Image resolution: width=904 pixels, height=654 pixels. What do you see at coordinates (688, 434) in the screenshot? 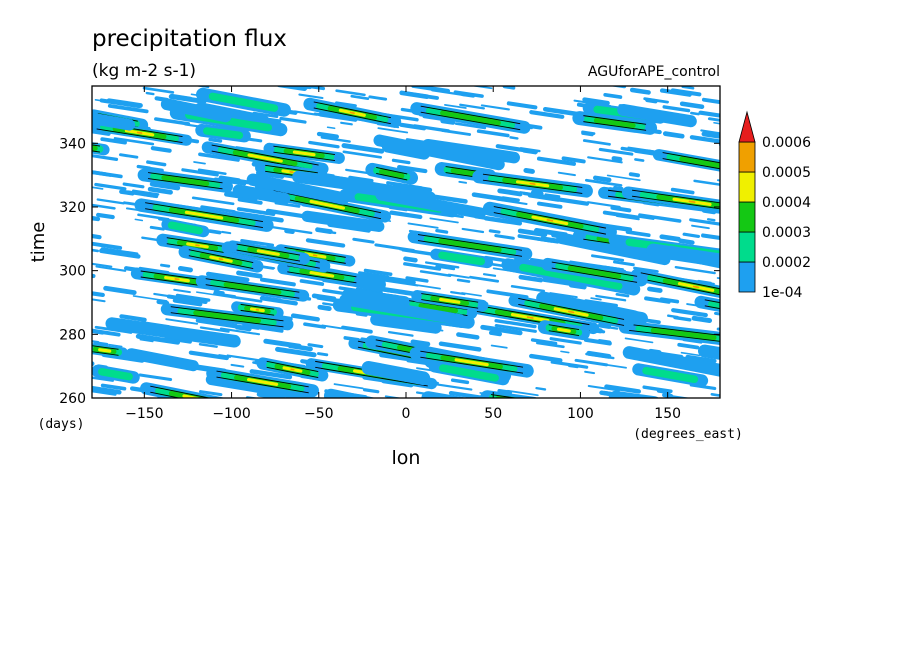
I see `x-axis-units: (degrees_east)` at bounding box center [688, 434].